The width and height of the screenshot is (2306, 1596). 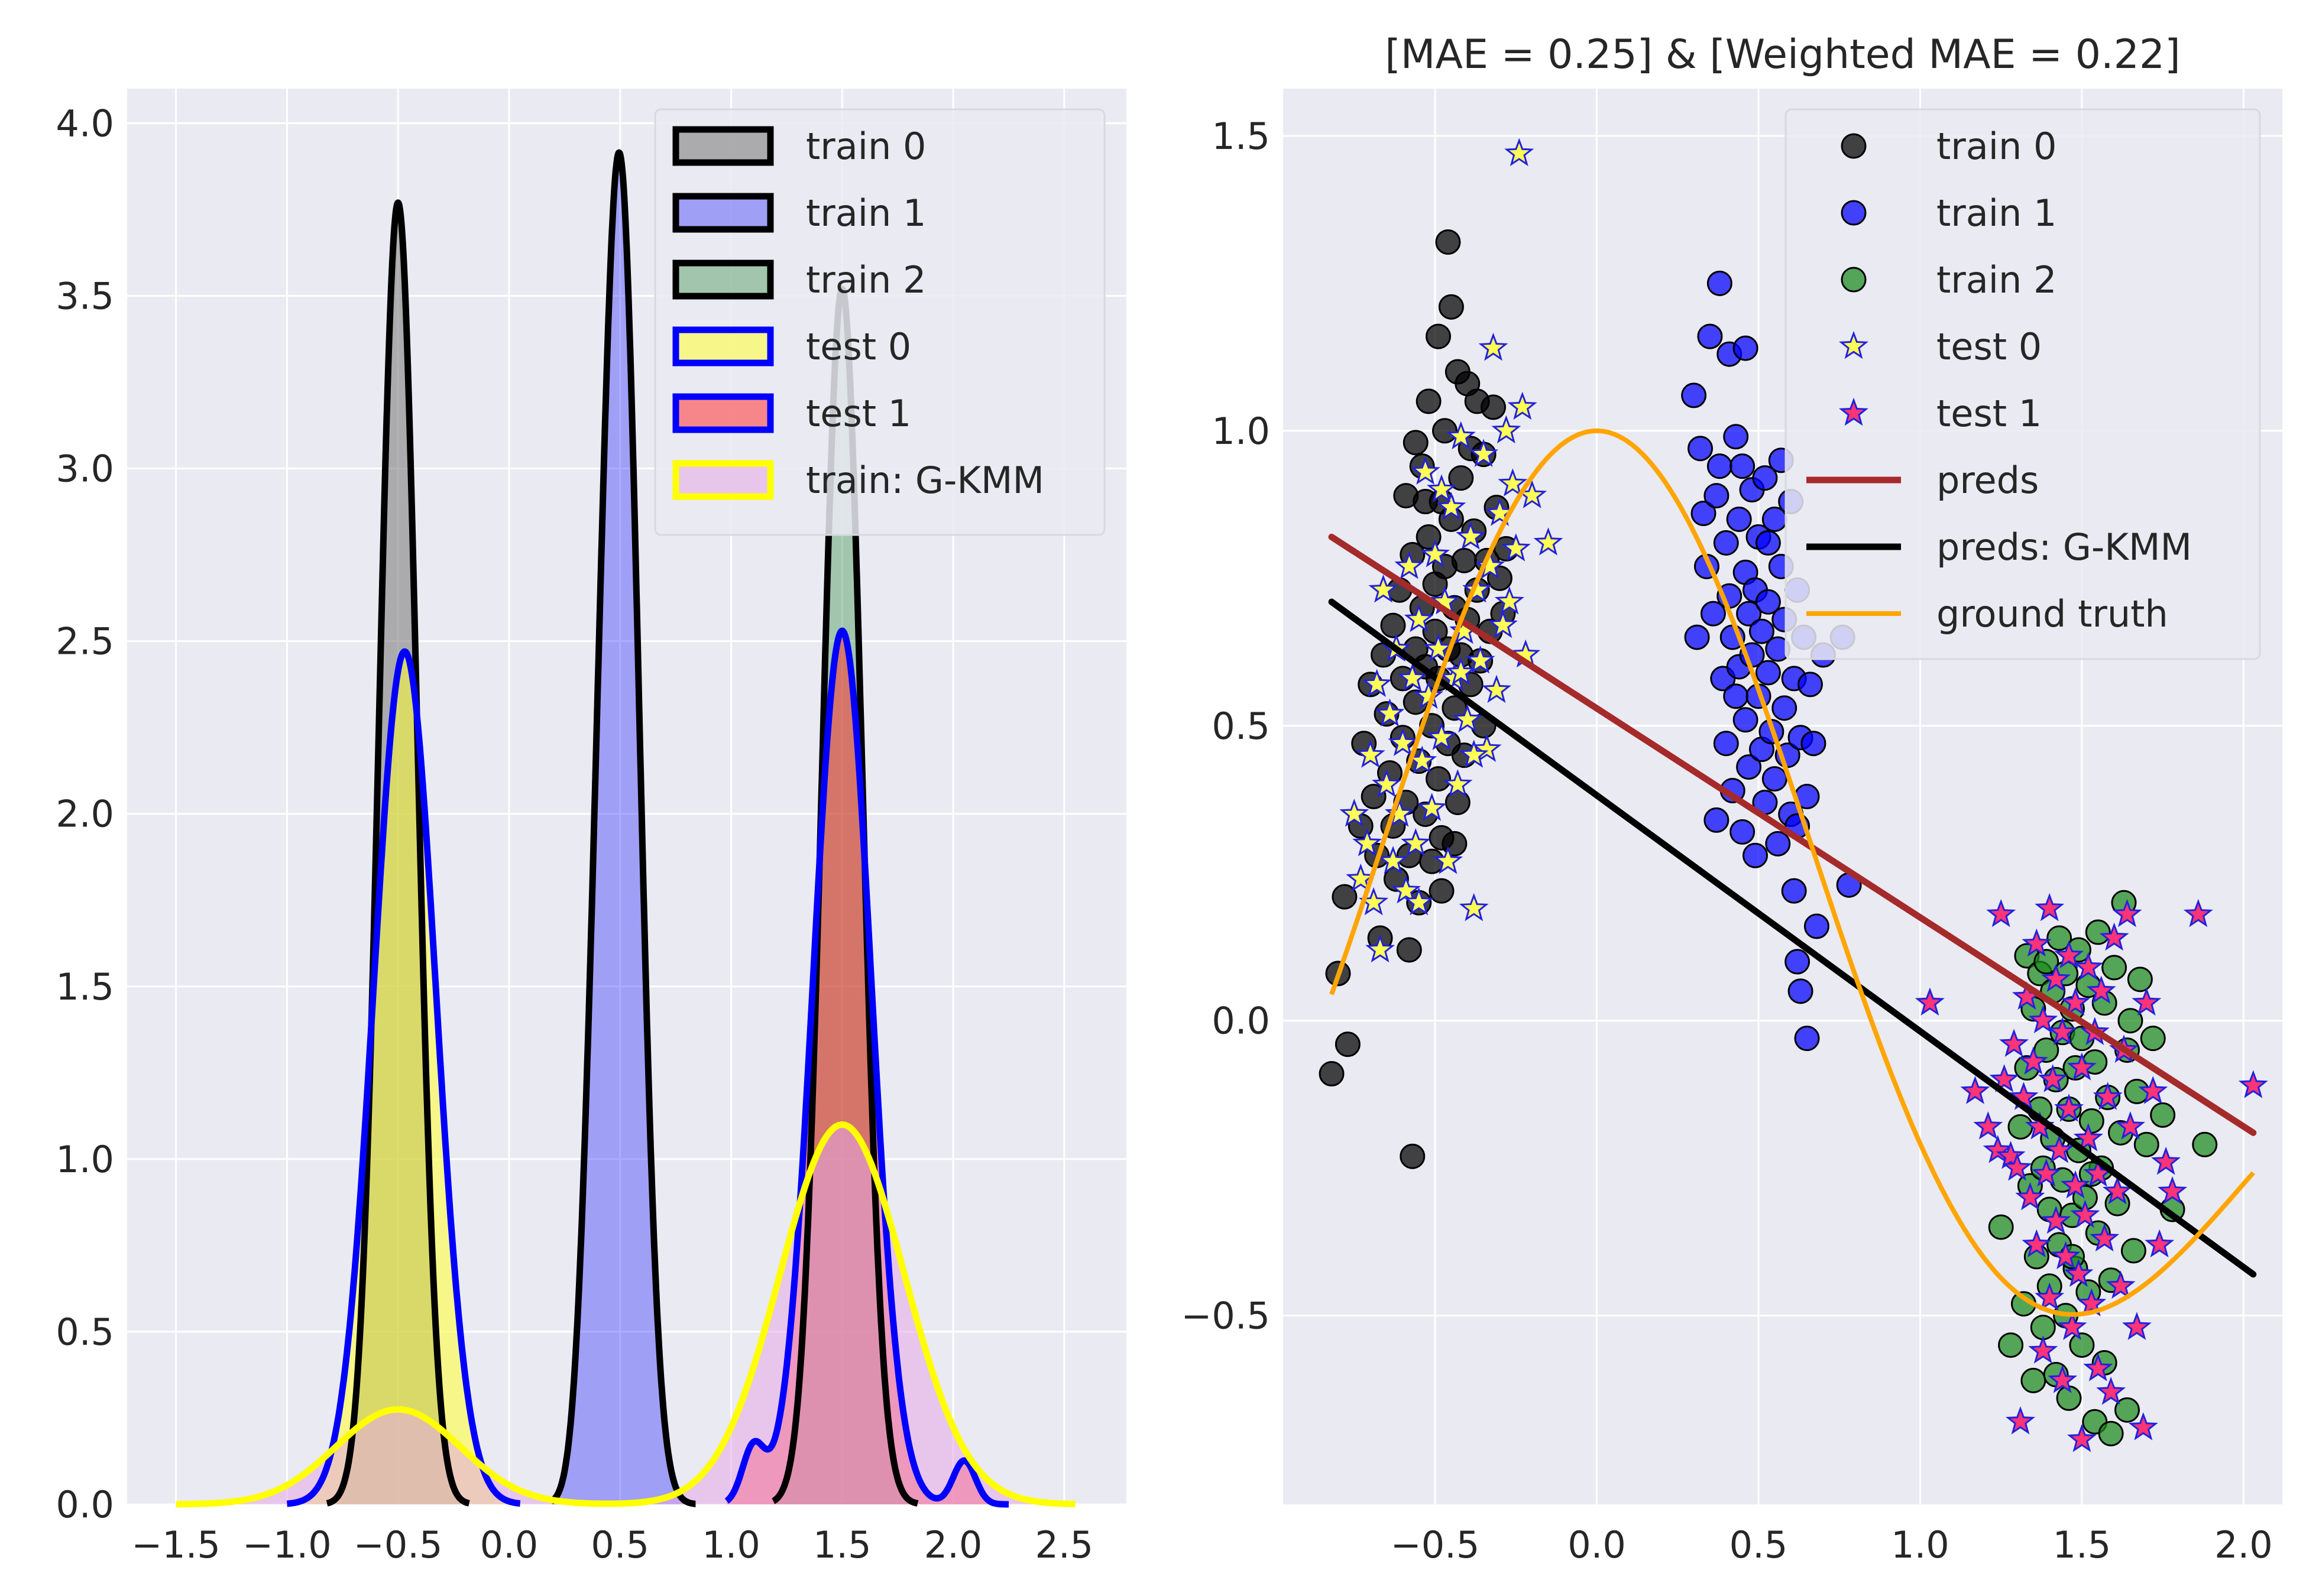 I want to click on regression-x-tick-label: 0.5, so click(x=1759, y=1544).